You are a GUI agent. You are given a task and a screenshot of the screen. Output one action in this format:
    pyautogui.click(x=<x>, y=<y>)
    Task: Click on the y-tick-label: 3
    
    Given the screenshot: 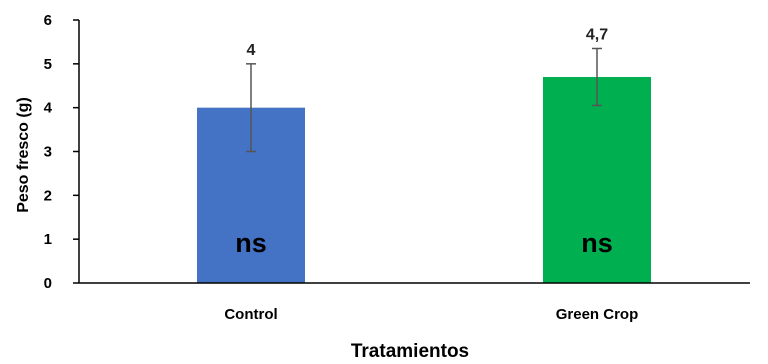 What is the action you would take?
    pyautogui.click(x=48, y=152)
    